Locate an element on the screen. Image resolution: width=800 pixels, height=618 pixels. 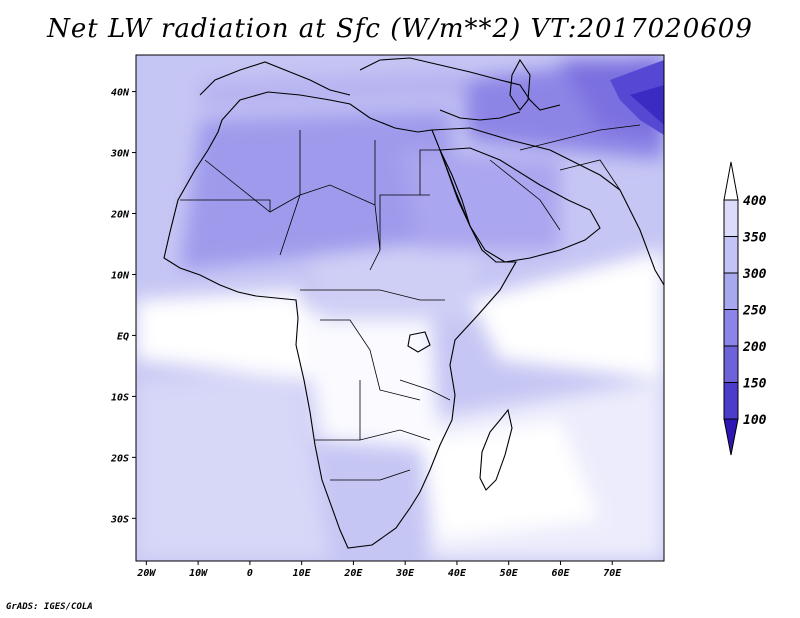
lat-tick-label: 40N is located at coordinates (120, 93).